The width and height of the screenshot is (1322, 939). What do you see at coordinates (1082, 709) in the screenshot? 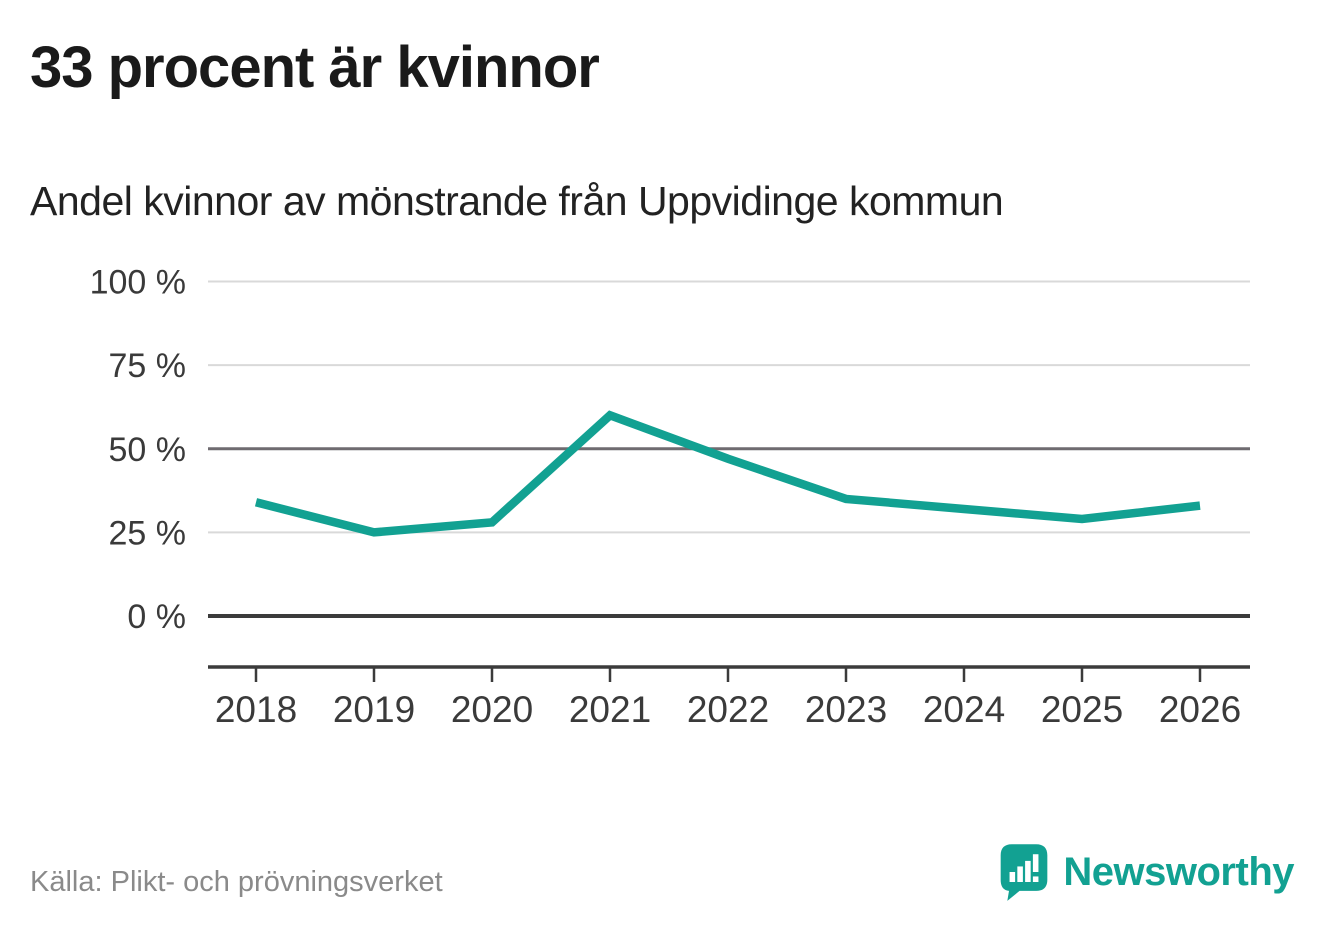
I see `x-tick-label: 2025` at bounding box center [1082, 709].